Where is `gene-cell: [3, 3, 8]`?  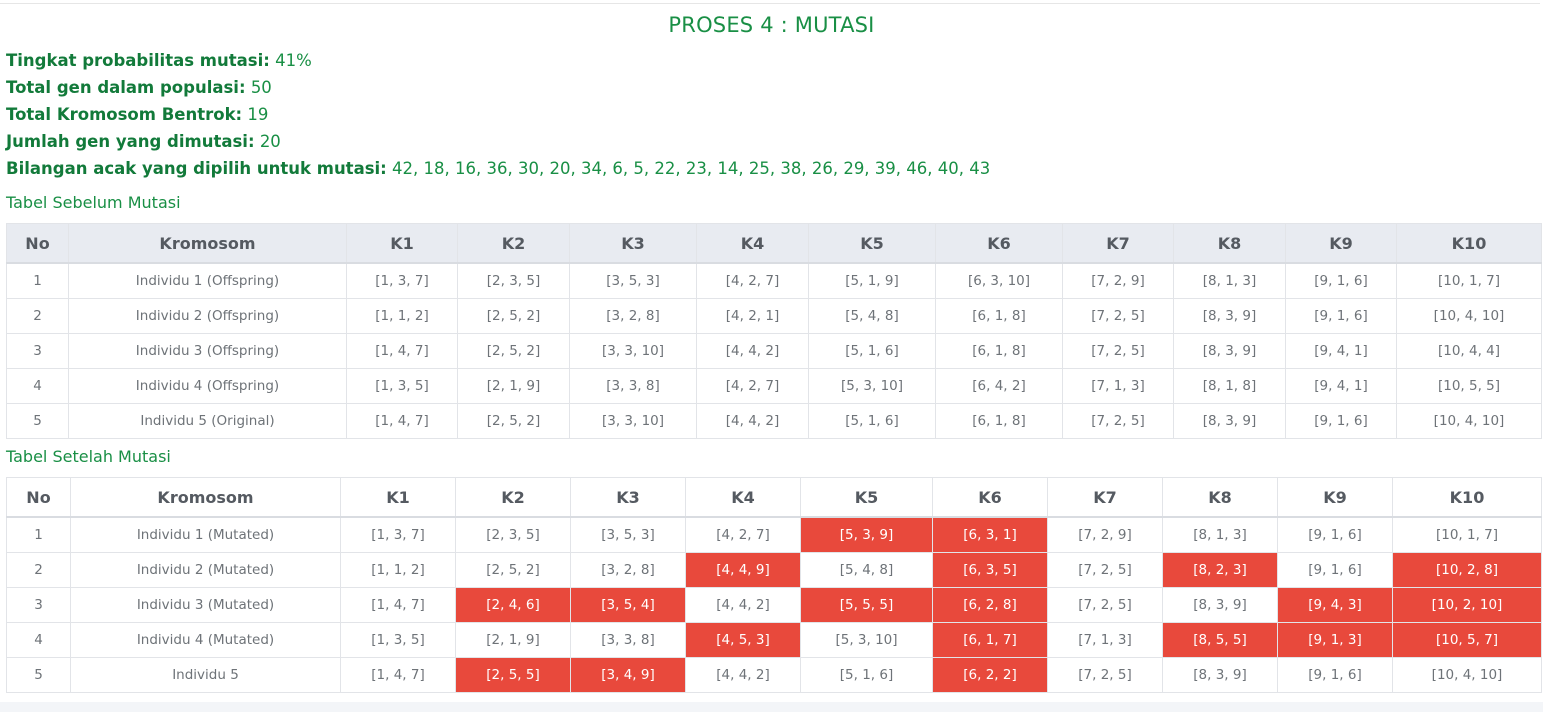
gene-cell: [3, 3, 8] is located at coordinates (628, 640).